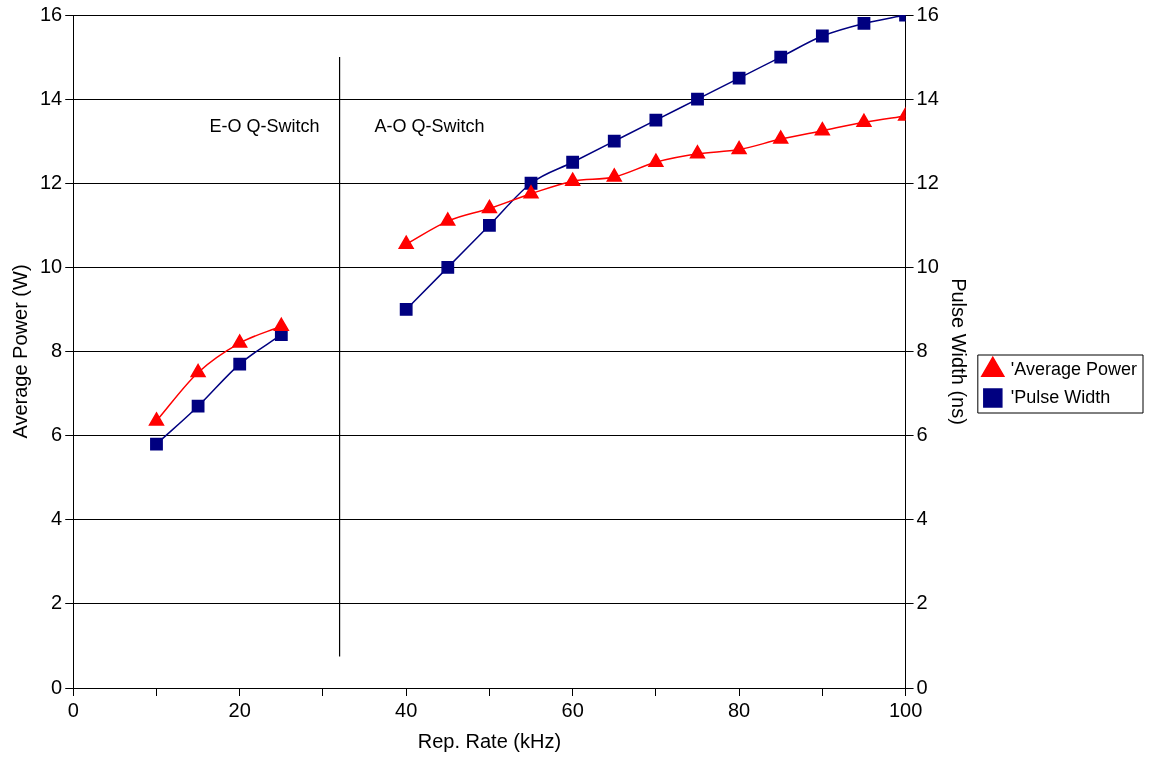 This screenshot has height=763, width=1157. I want to click on x-tick-label: 40, so click(406, 709).